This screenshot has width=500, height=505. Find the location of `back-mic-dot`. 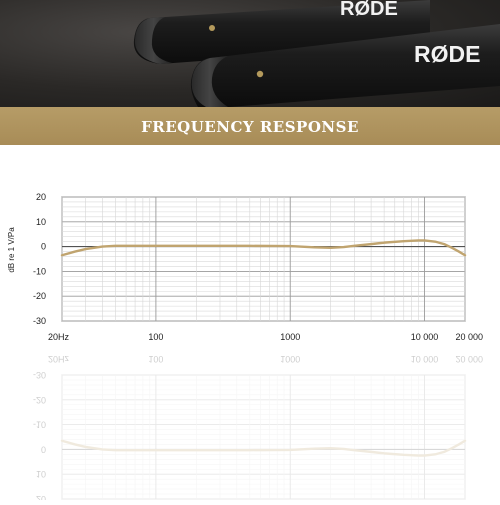

back-mic-dot is located at coordinates (212, 28).